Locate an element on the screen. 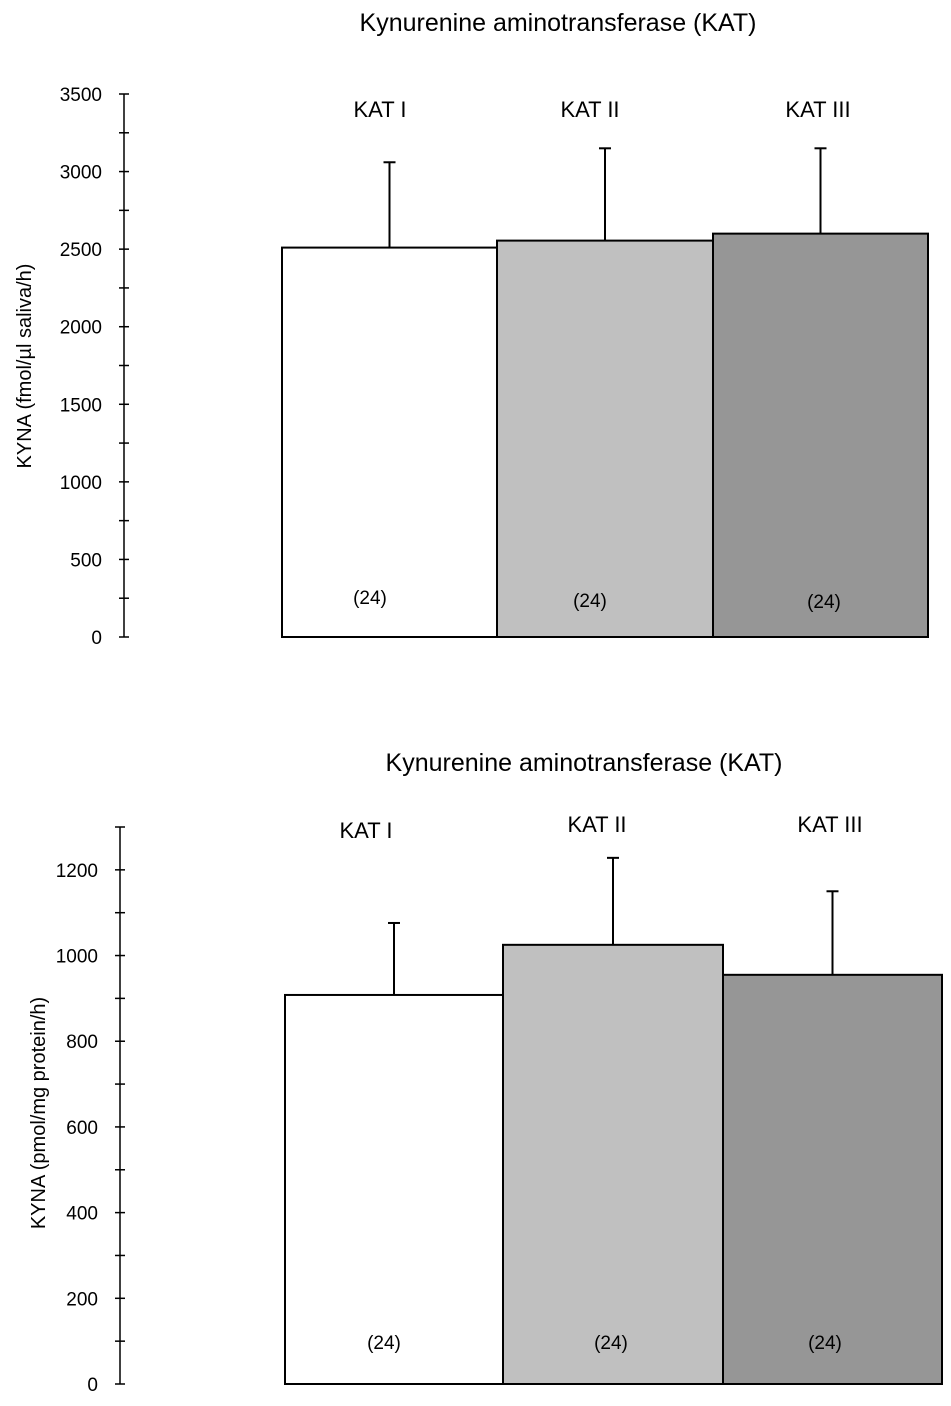  chart-2-y-axis: 0 200 400 600 800 1000 1200 is located at coordinates (90, 1111).